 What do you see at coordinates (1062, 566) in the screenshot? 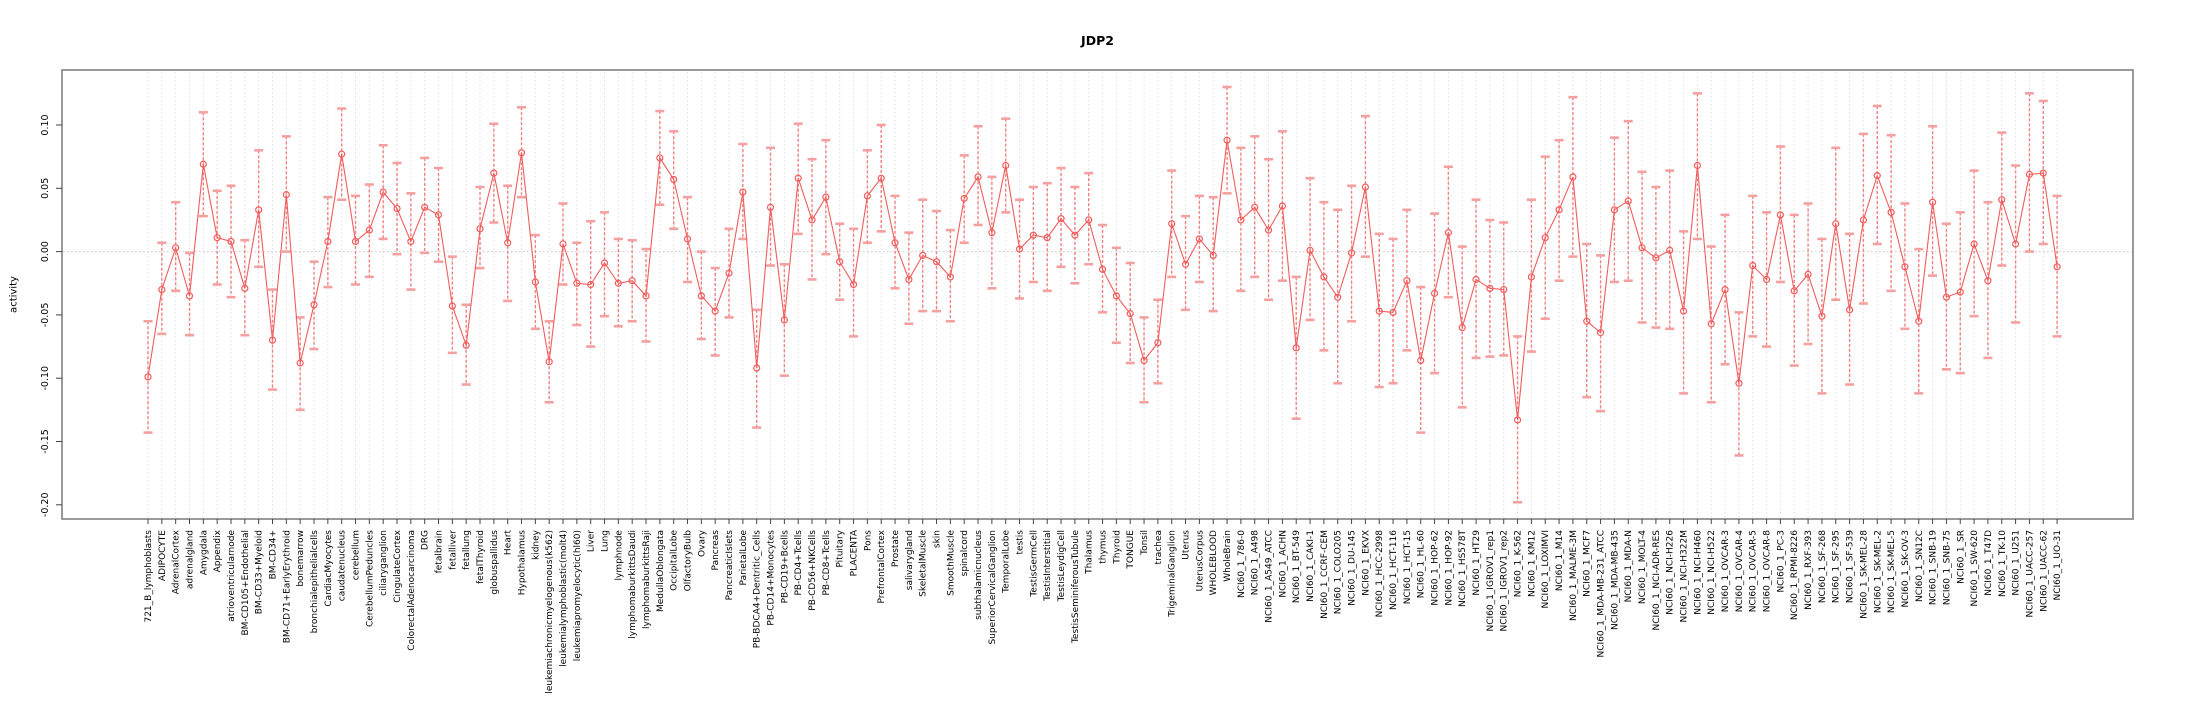
I see `x-tick-label: TestisLeydigCell` at bounding box center [1062, 566].